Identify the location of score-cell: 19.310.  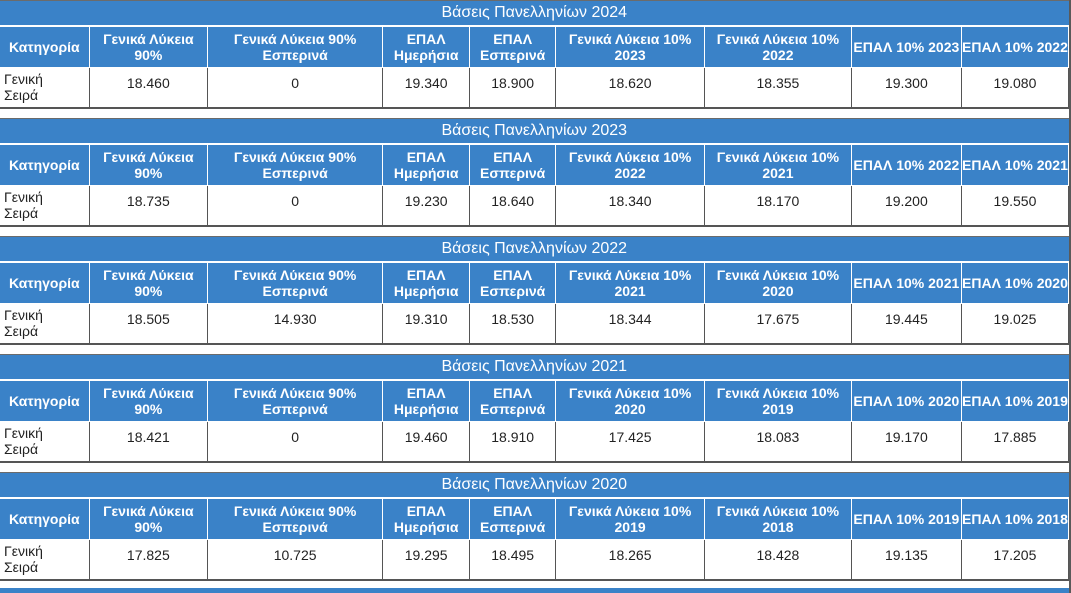
(426, 324).